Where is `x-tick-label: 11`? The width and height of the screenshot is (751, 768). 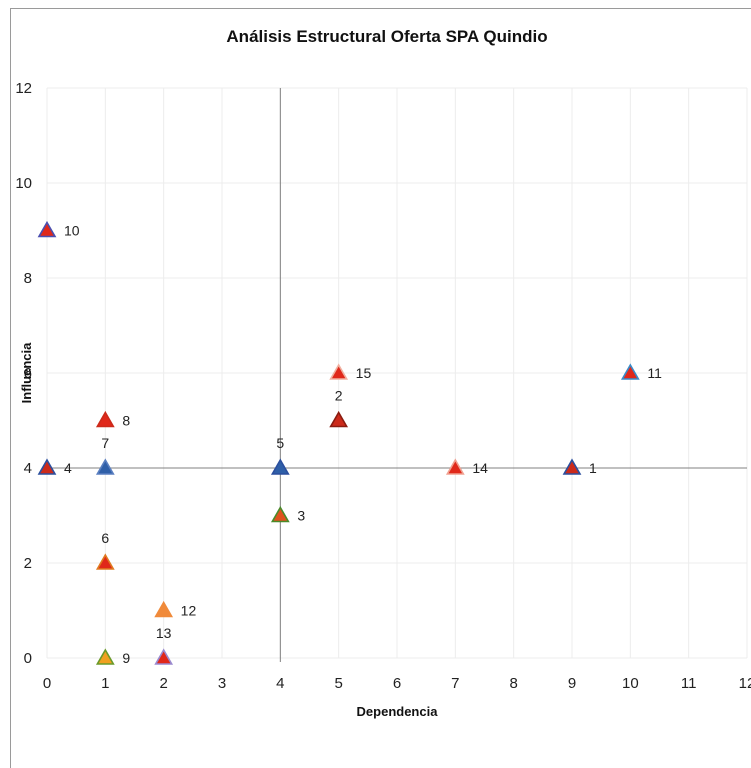 x-tick-label: 11 is located at coordinates (689, 683).